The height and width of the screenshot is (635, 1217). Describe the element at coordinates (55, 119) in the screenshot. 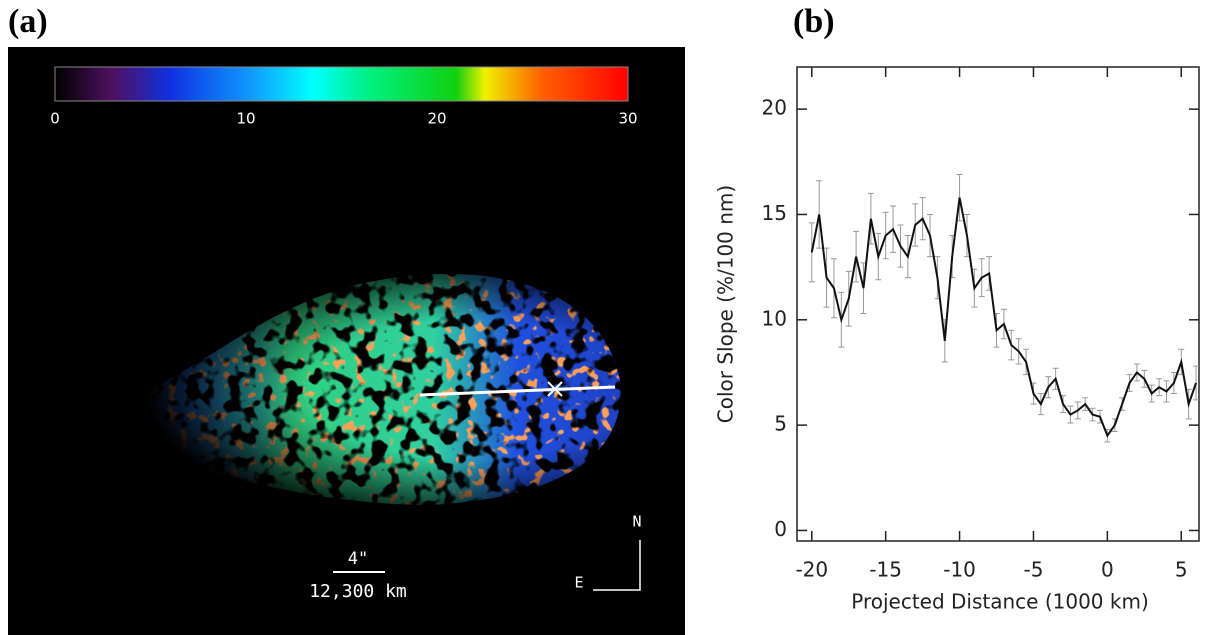

I see `colorbar-tick-label: 0` at that location.